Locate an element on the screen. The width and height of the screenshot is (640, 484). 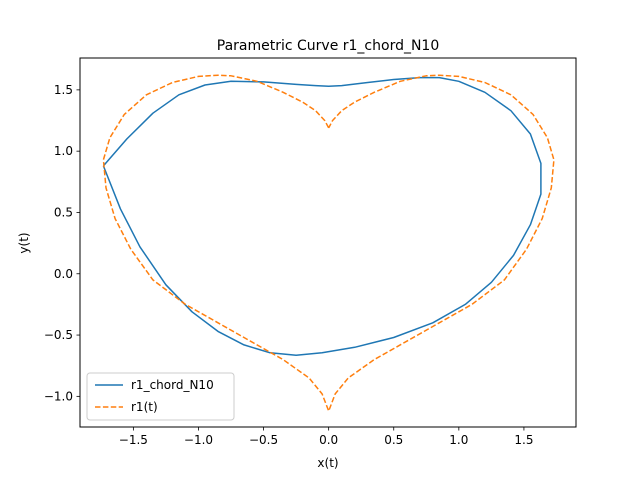
x-tick-label: 1.5 is located at coordinates (523, 440).